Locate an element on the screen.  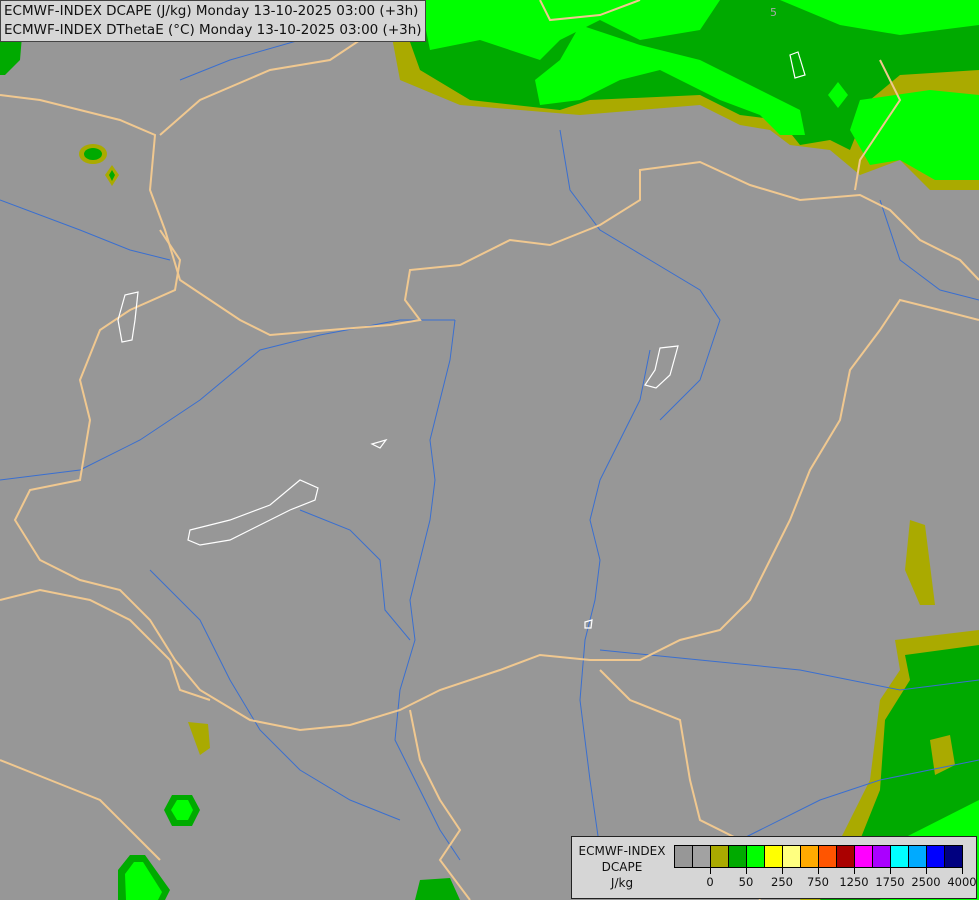
legend-tick-label: 1750 is located at coordinates (890, 882).